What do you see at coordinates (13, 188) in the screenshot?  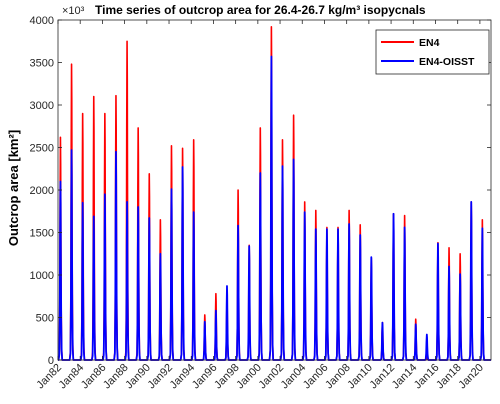 I see `y-axis-label: Outcrop area [km²]` at bounding box center [13, 188].